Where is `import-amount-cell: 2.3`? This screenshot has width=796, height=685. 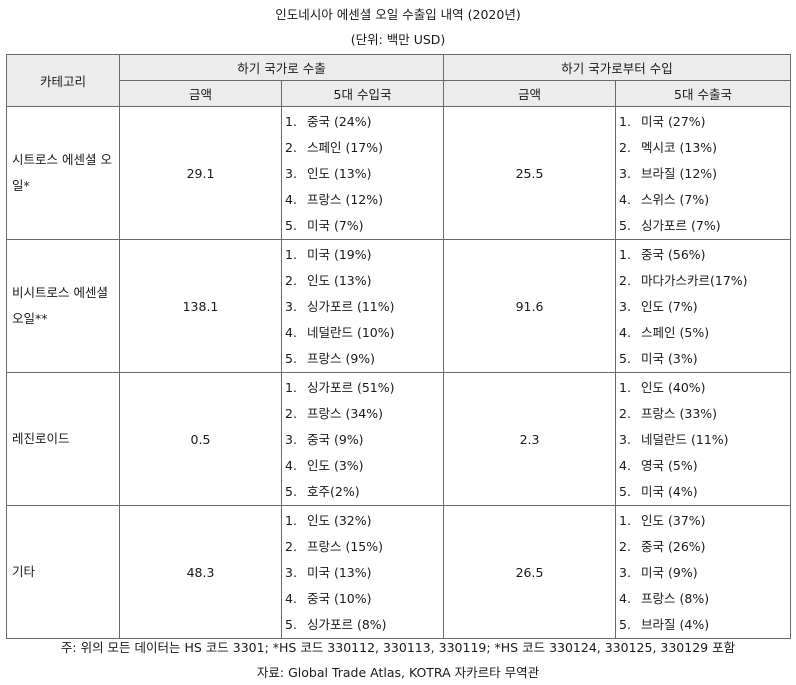
import-amount-cell: 2.3 is located at coordinates (530, 439).